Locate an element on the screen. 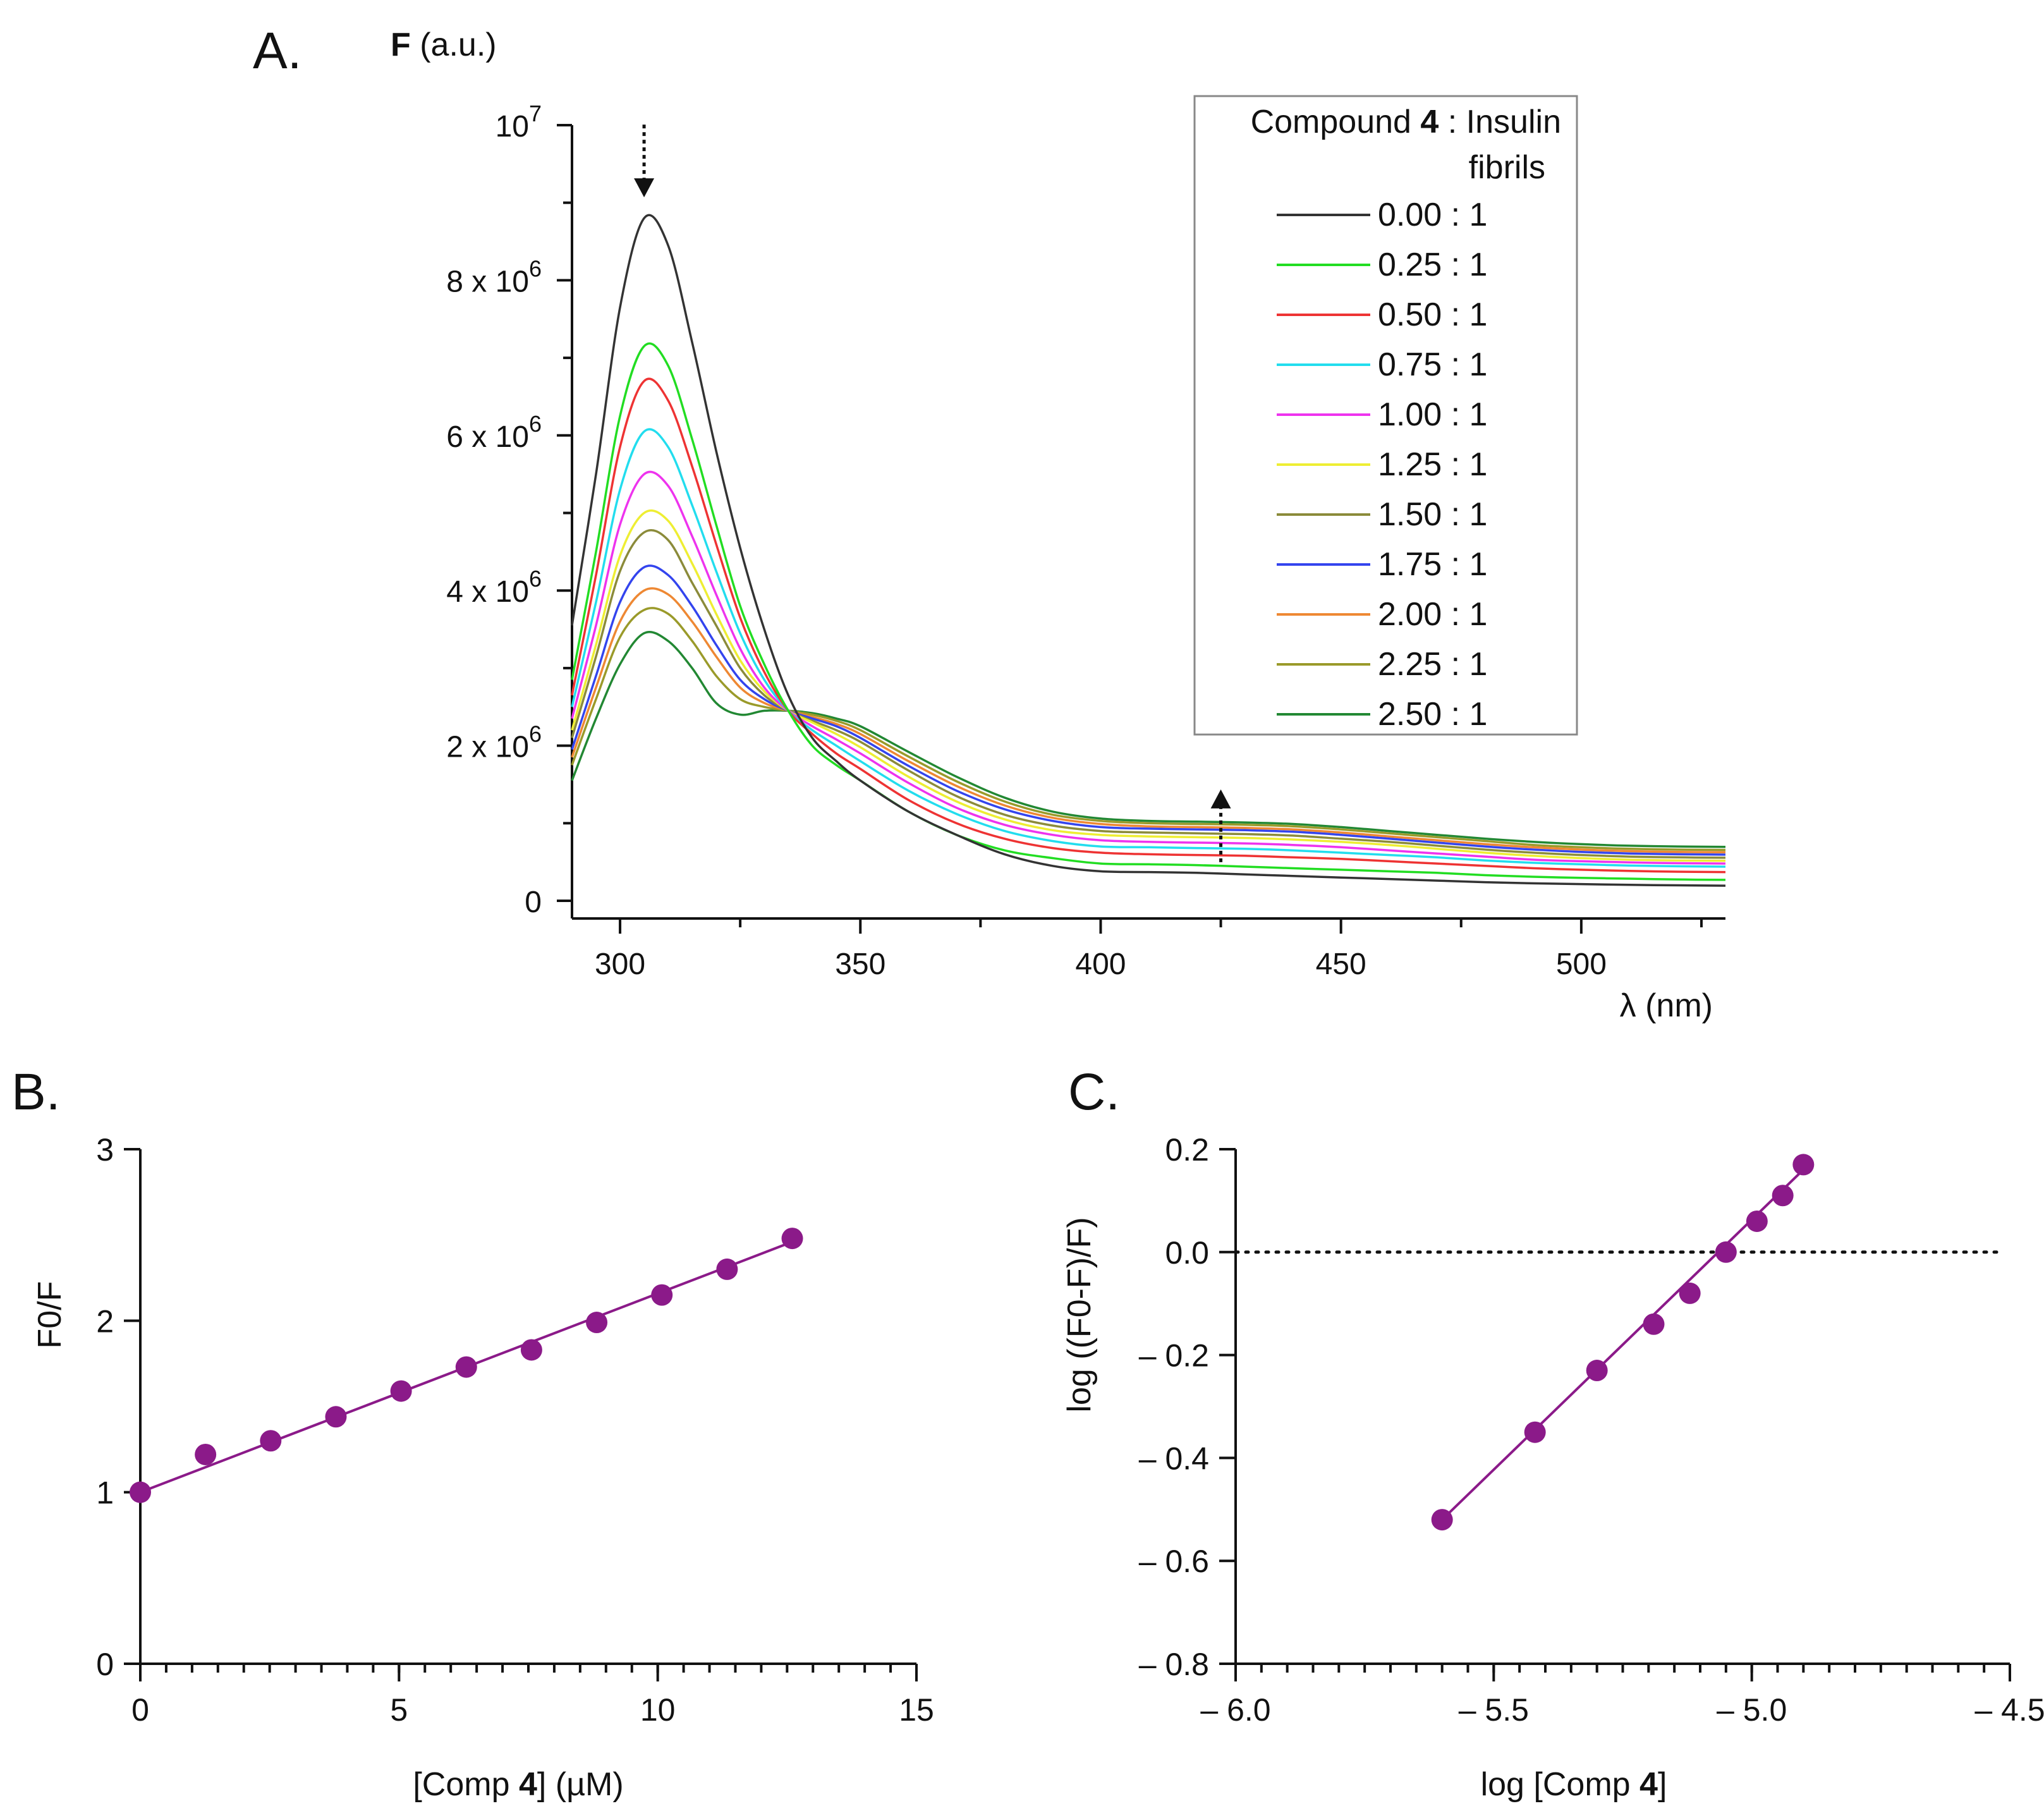 This screenshot has height=1818, width=2044. panel-a-y-title-unit: (a.u.) is located at coordinates (454, 45).